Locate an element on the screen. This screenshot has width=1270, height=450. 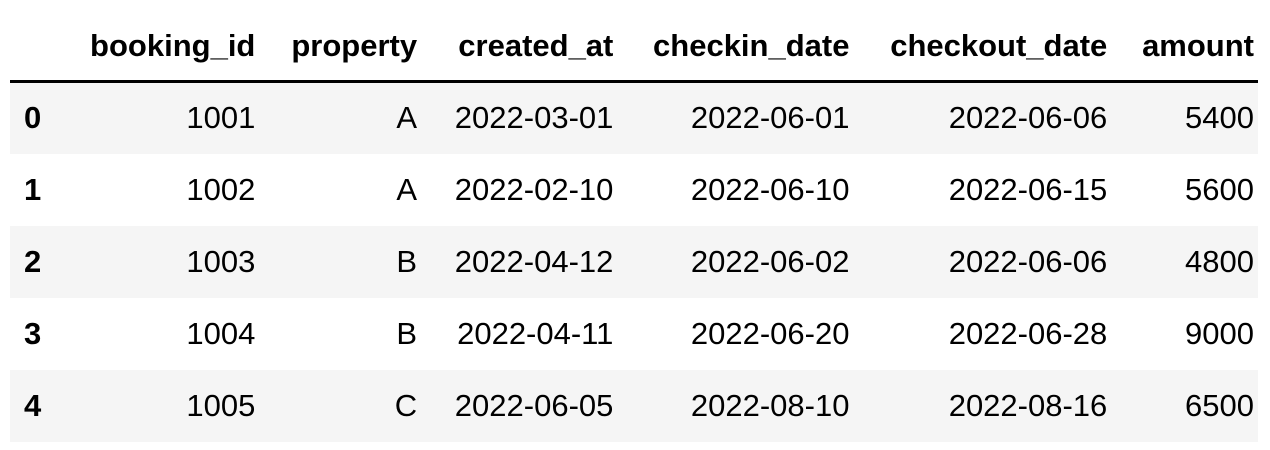
cell-checkout-date: 2022-08-16 is located at coordinates (1028, 405).